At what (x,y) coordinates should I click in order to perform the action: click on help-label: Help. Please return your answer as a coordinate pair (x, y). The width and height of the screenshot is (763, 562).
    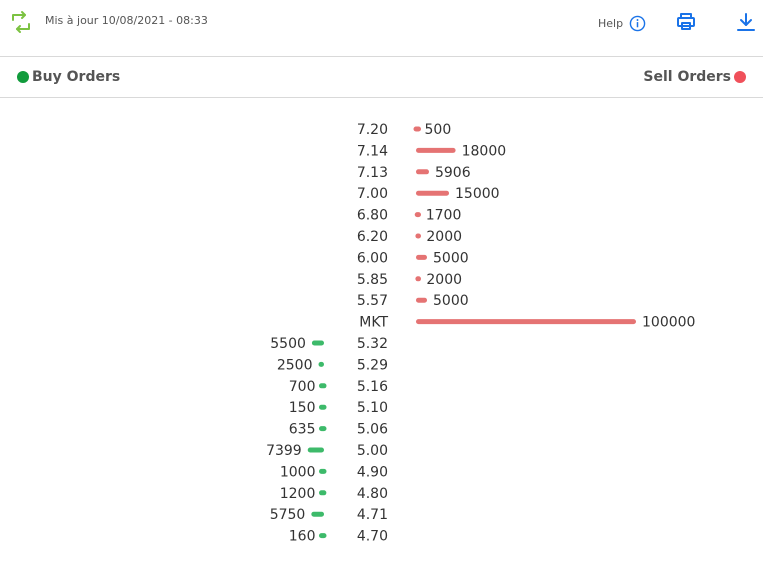
    Looking at the image, I should click on (611, 23).